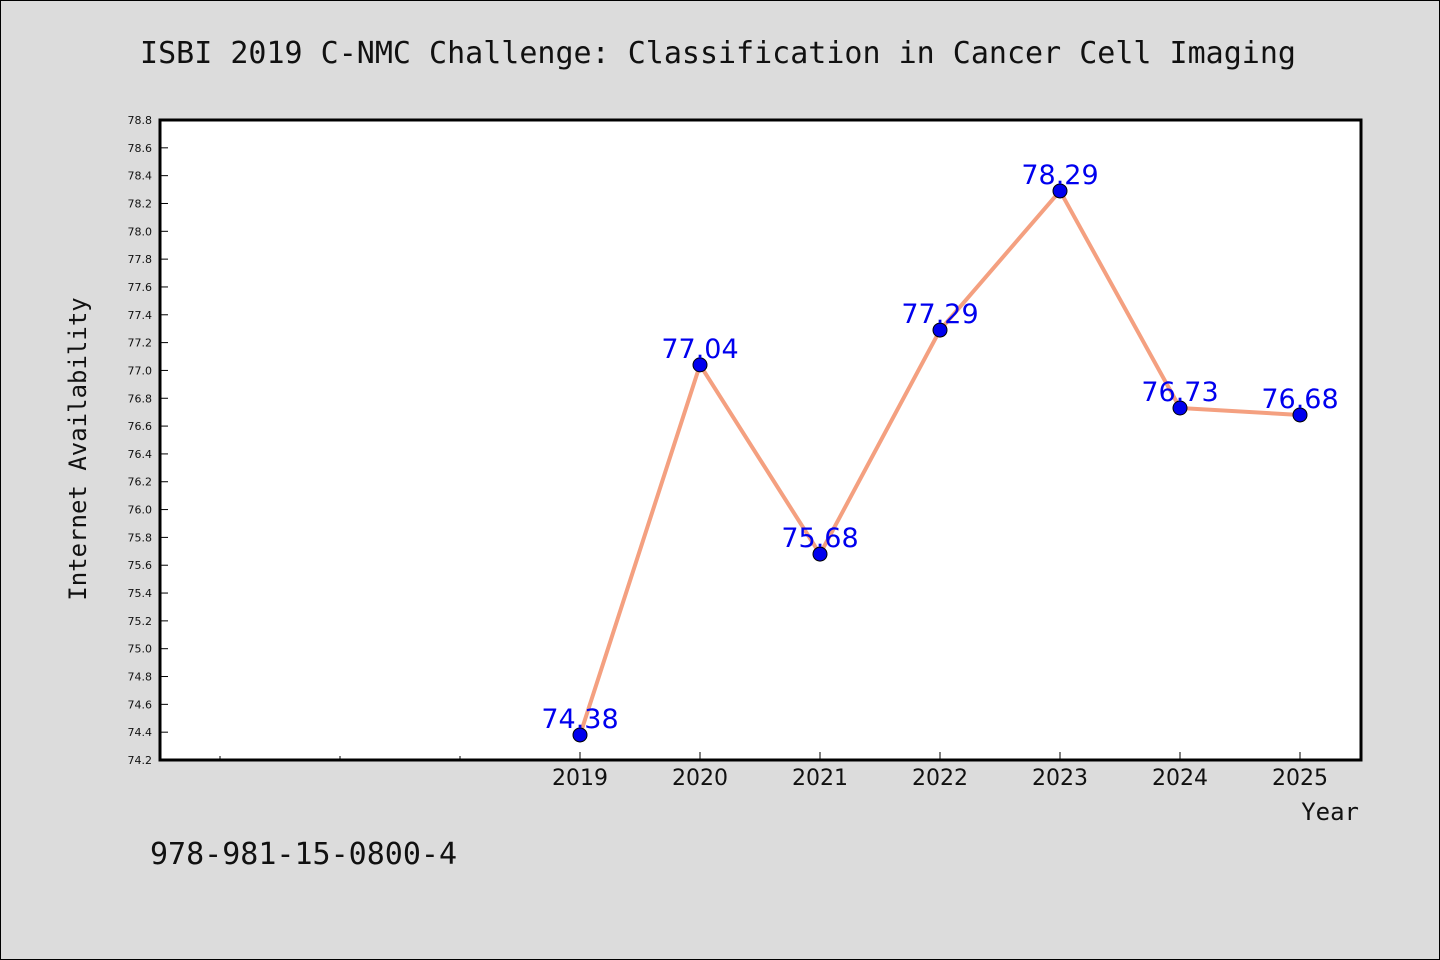 The width and height of the screenshot is (1440, 960). I want to click on y-tick-label: 76.2, so click(140, 482).